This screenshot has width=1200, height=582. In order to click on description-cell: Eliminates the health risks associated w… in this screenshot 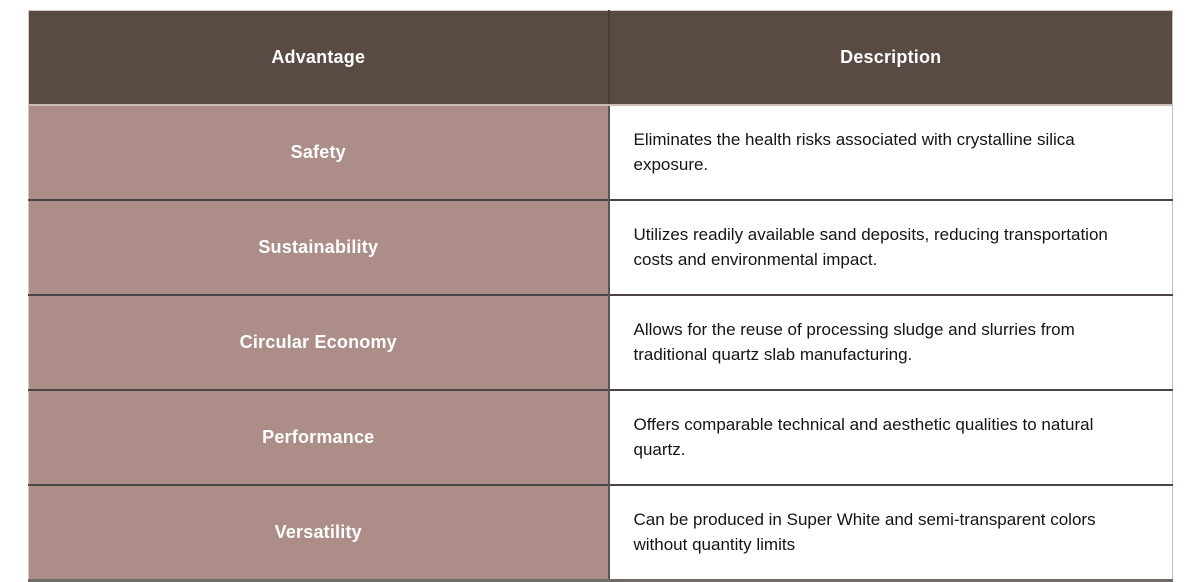, I will do `click(890, 152)`.